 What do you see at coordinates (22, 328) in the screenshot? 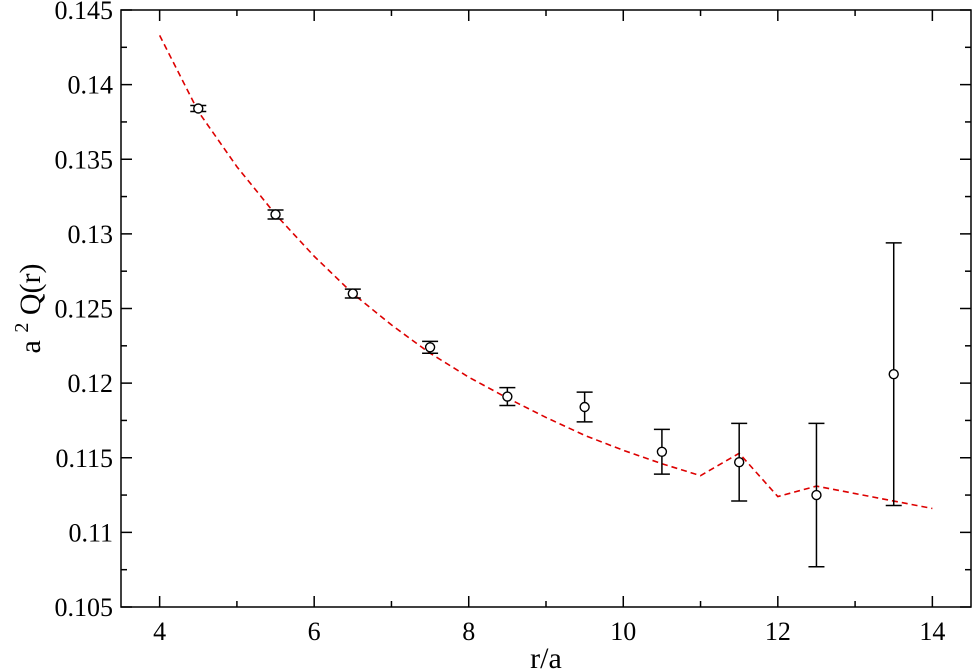
I see `y-axis-label-superscript: 2` at bounding box center [22, 328].